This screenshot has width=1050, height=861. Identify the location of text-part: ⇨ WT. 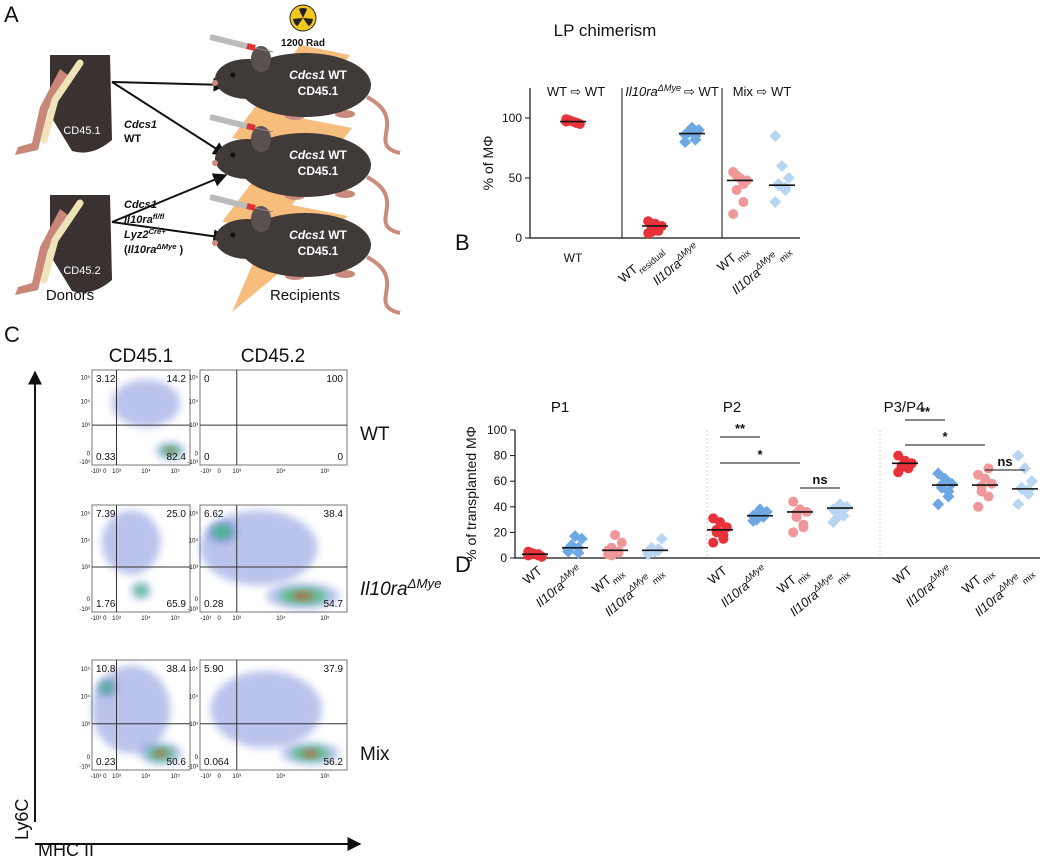
(701, 91).